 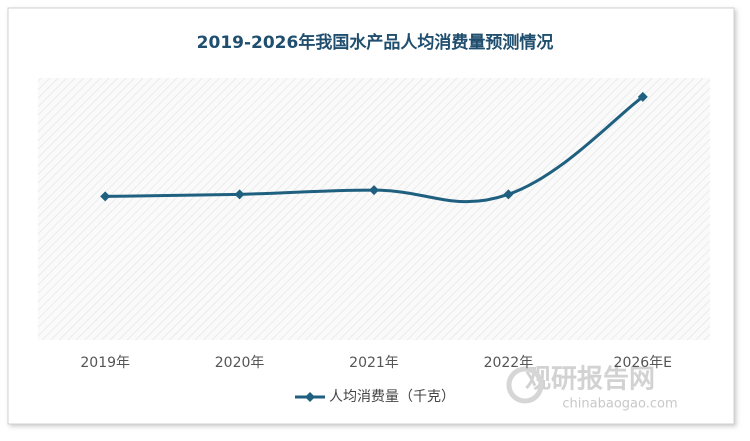 I want to click on chart-title: 2019-2026年我国水产品人均消费量预测情况, so click(x=375, y=42).